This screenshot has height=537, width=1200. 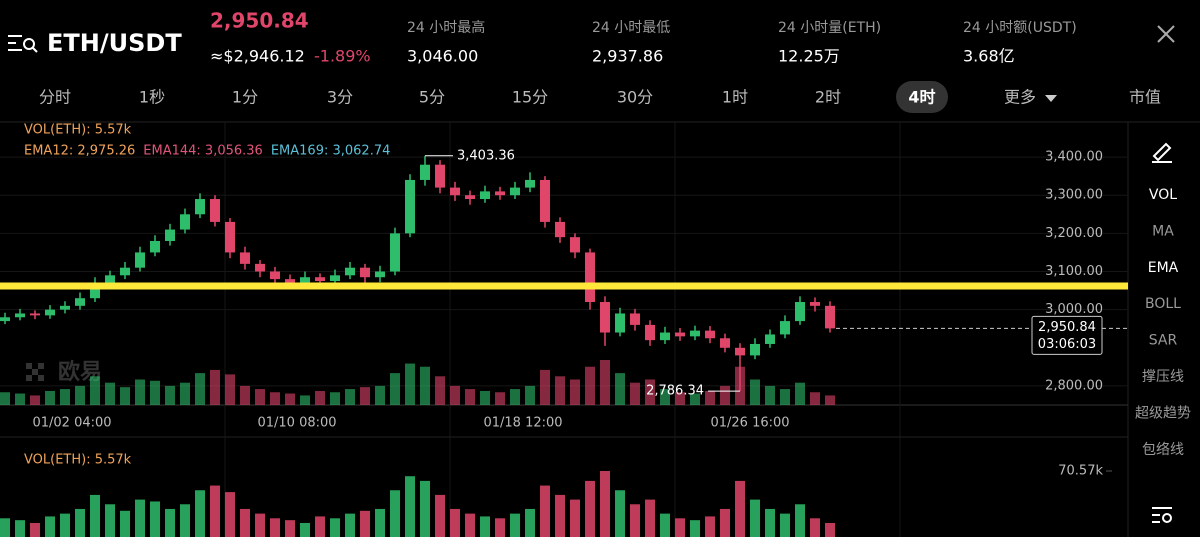 What do you see at coordinates (152, 97) in the screenshot?
I see `tab: 1秒` at bounding box center [152, 97].